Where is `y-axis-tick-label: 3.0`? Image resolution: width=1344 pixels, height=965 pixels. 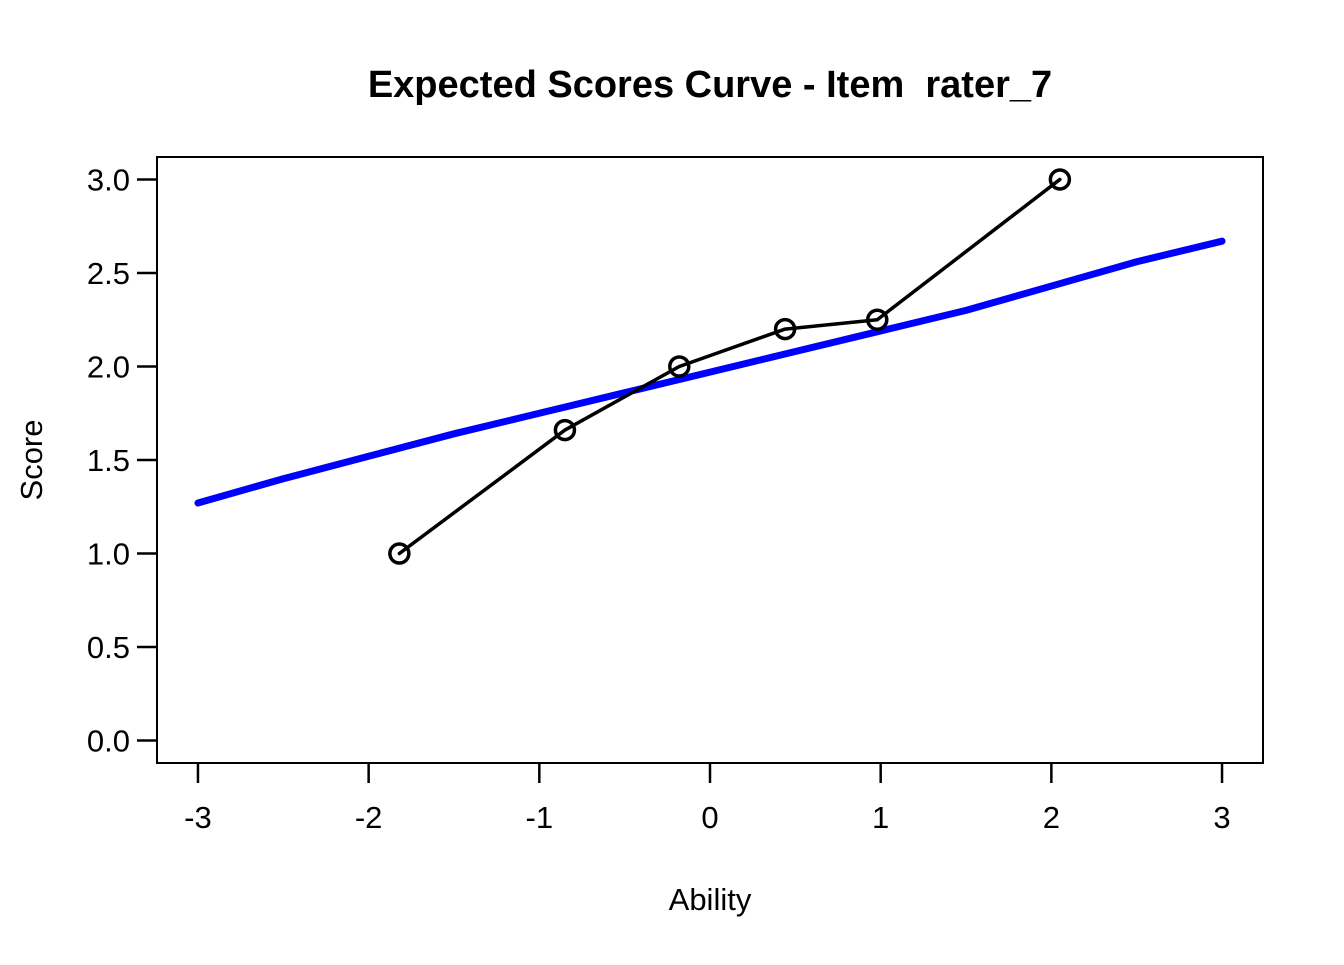
y-axis-tick-label: 3.0 is located at coordinates (108, 179).